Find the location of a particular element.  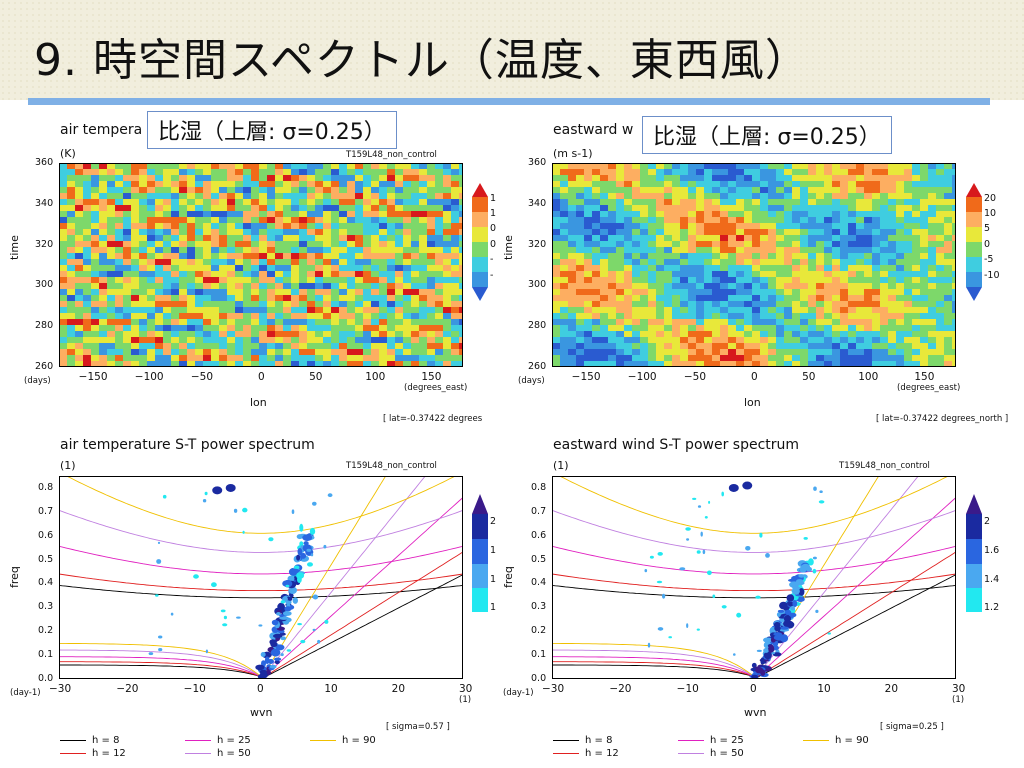

hov-left-footer: [ lat=-0.37422 degrees is located at coordinates (433, 419).